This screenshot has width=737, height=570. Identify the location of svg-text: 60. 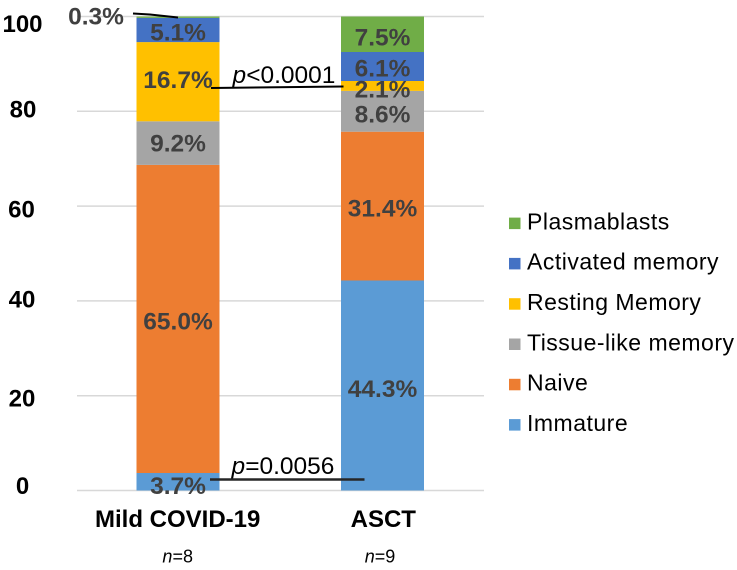
(21, 210).